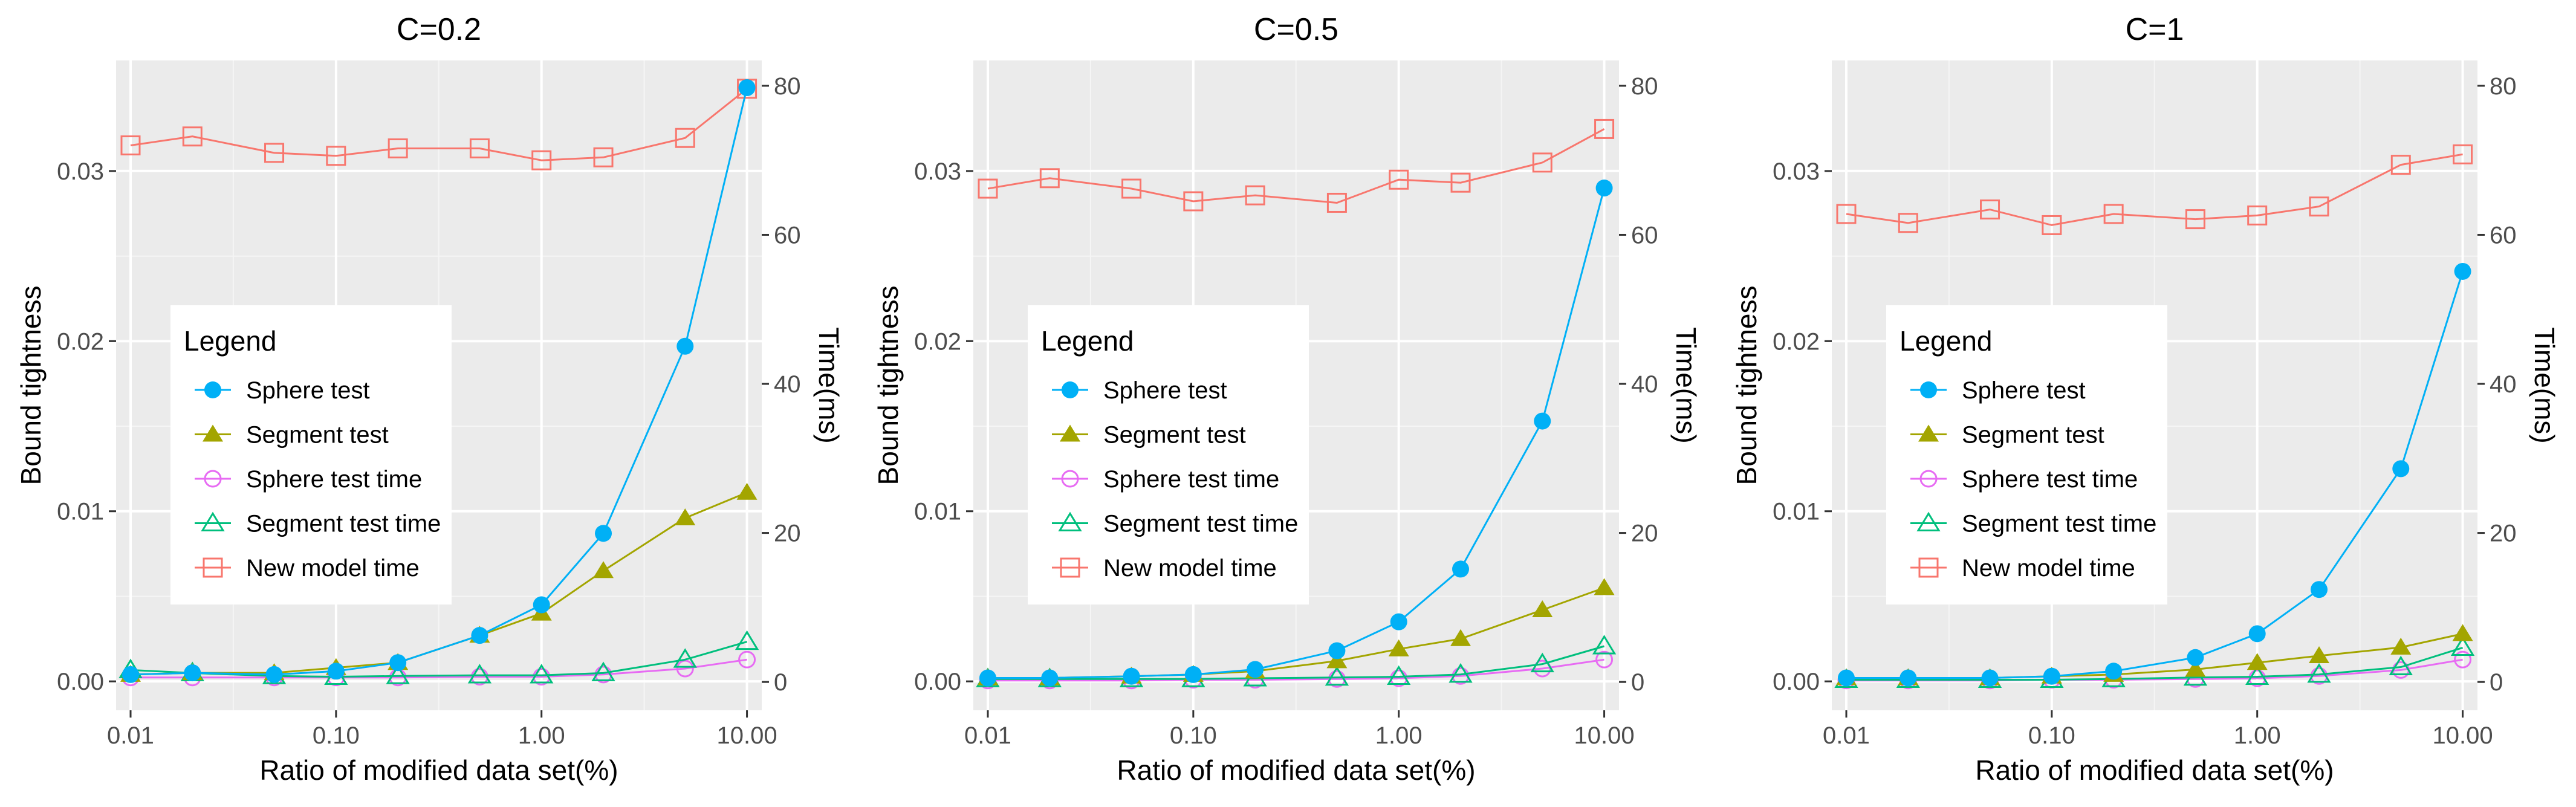 The width and height of the screenshot is (2576, 807). What do you see at coordinates (80, 512) in the screenshot?
I see `y-tick-label: 0.01` at bounding box center [80, 512].